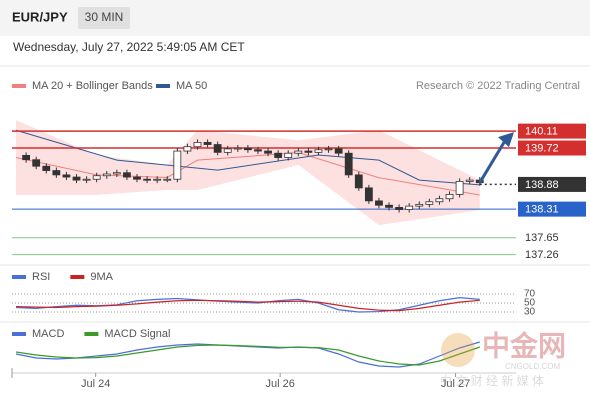  What do you see at coordinates (48, 334) in the screenshot?
I see `legend-label: MACD` at bounding box center [48, 334].